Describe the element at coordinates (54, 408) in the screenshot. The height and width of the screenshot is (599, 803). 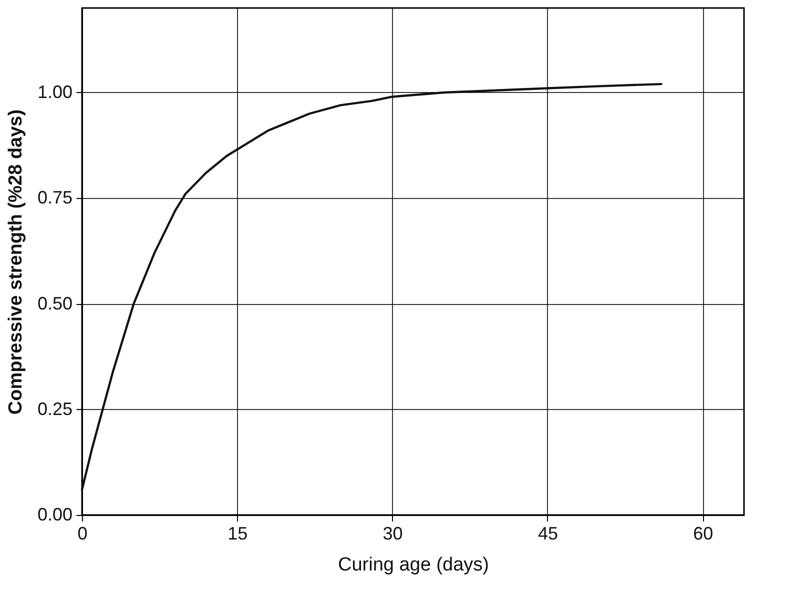
I see `y-tick-label: 0.25` at that location.